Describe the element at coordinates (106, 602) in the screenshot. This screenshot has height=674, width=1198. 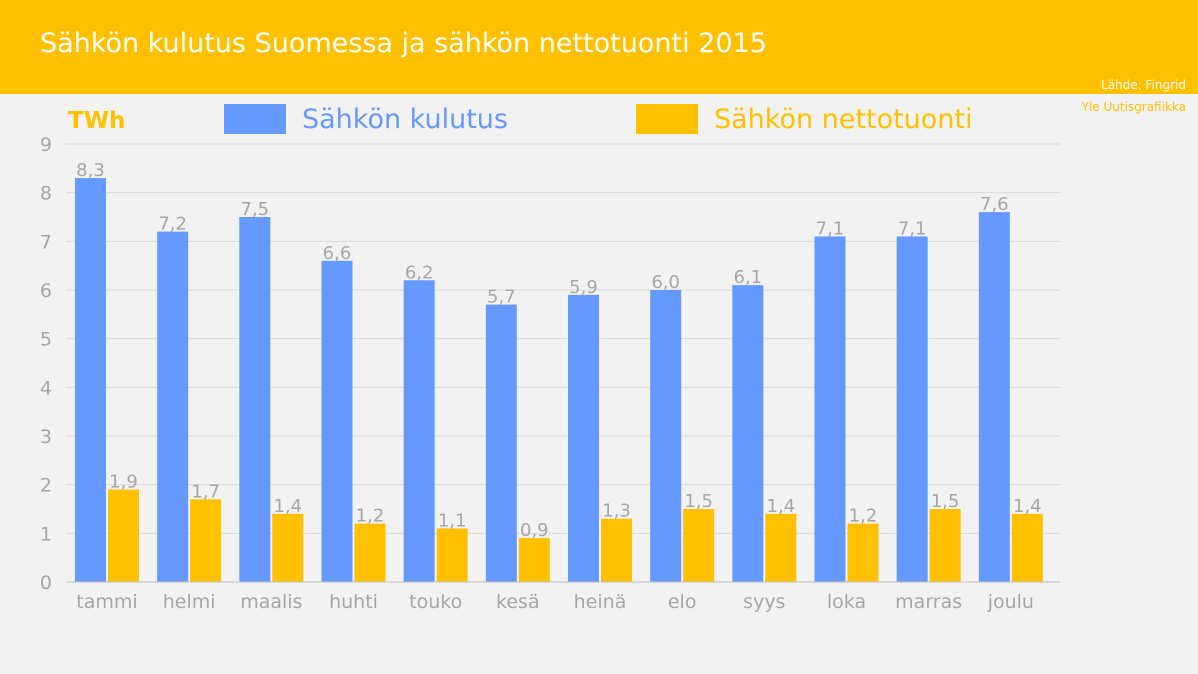
I see `x-category-label-tammi: tammi` at that location.